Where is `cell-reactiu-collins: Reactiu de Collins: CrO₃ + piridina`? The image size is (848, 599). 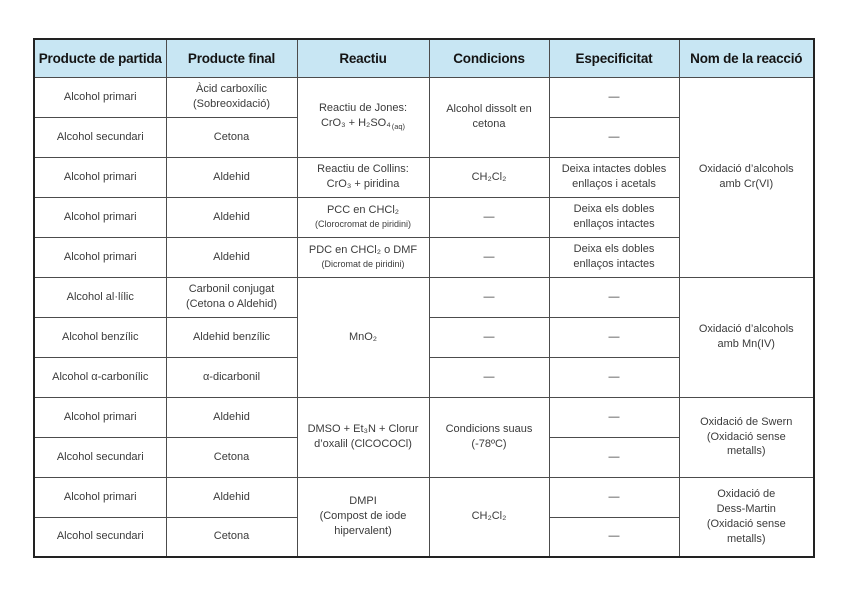 cell-reactiu-collins: Reactiu de Collins: CrO₃ + piridina is located at coordinates (363, 177).